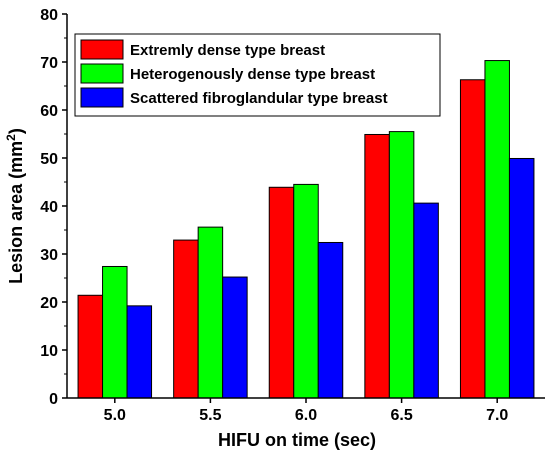  What do you see at coordinates (115, 332) in the screenshot?
I see `bar-2-5.0` at bounding box center [115, 332].